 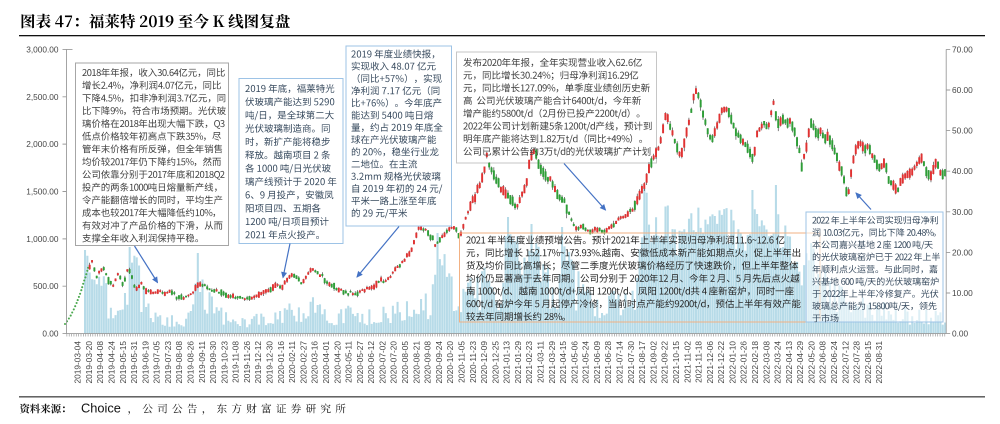 What do you see at coordinates (42, 239) in the screenshot?
I see `svg-text: 1,000.00` at bounding box center [42, 239].